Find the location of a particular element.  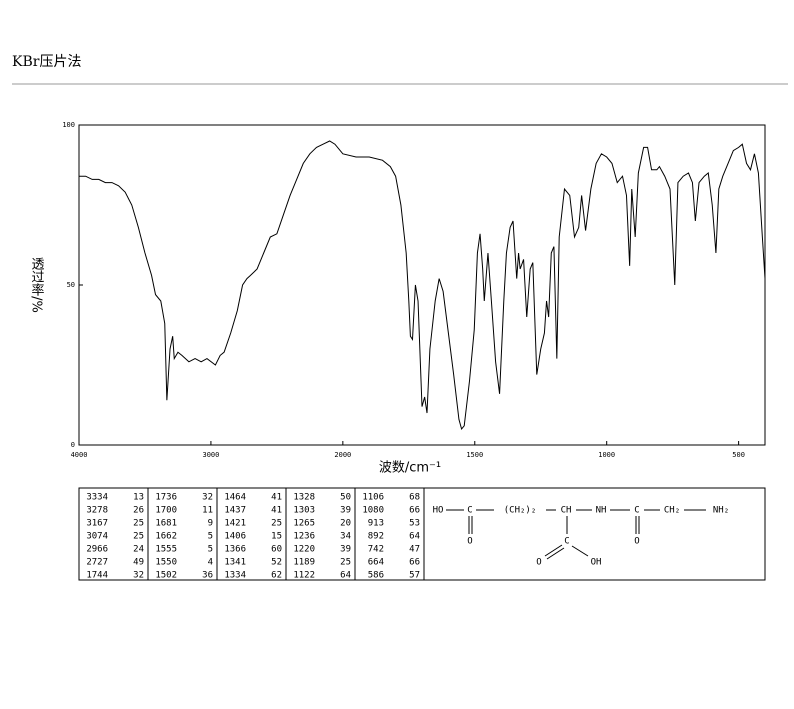

peak-wavenumber: 1189 is located at coordinates (304, 563).